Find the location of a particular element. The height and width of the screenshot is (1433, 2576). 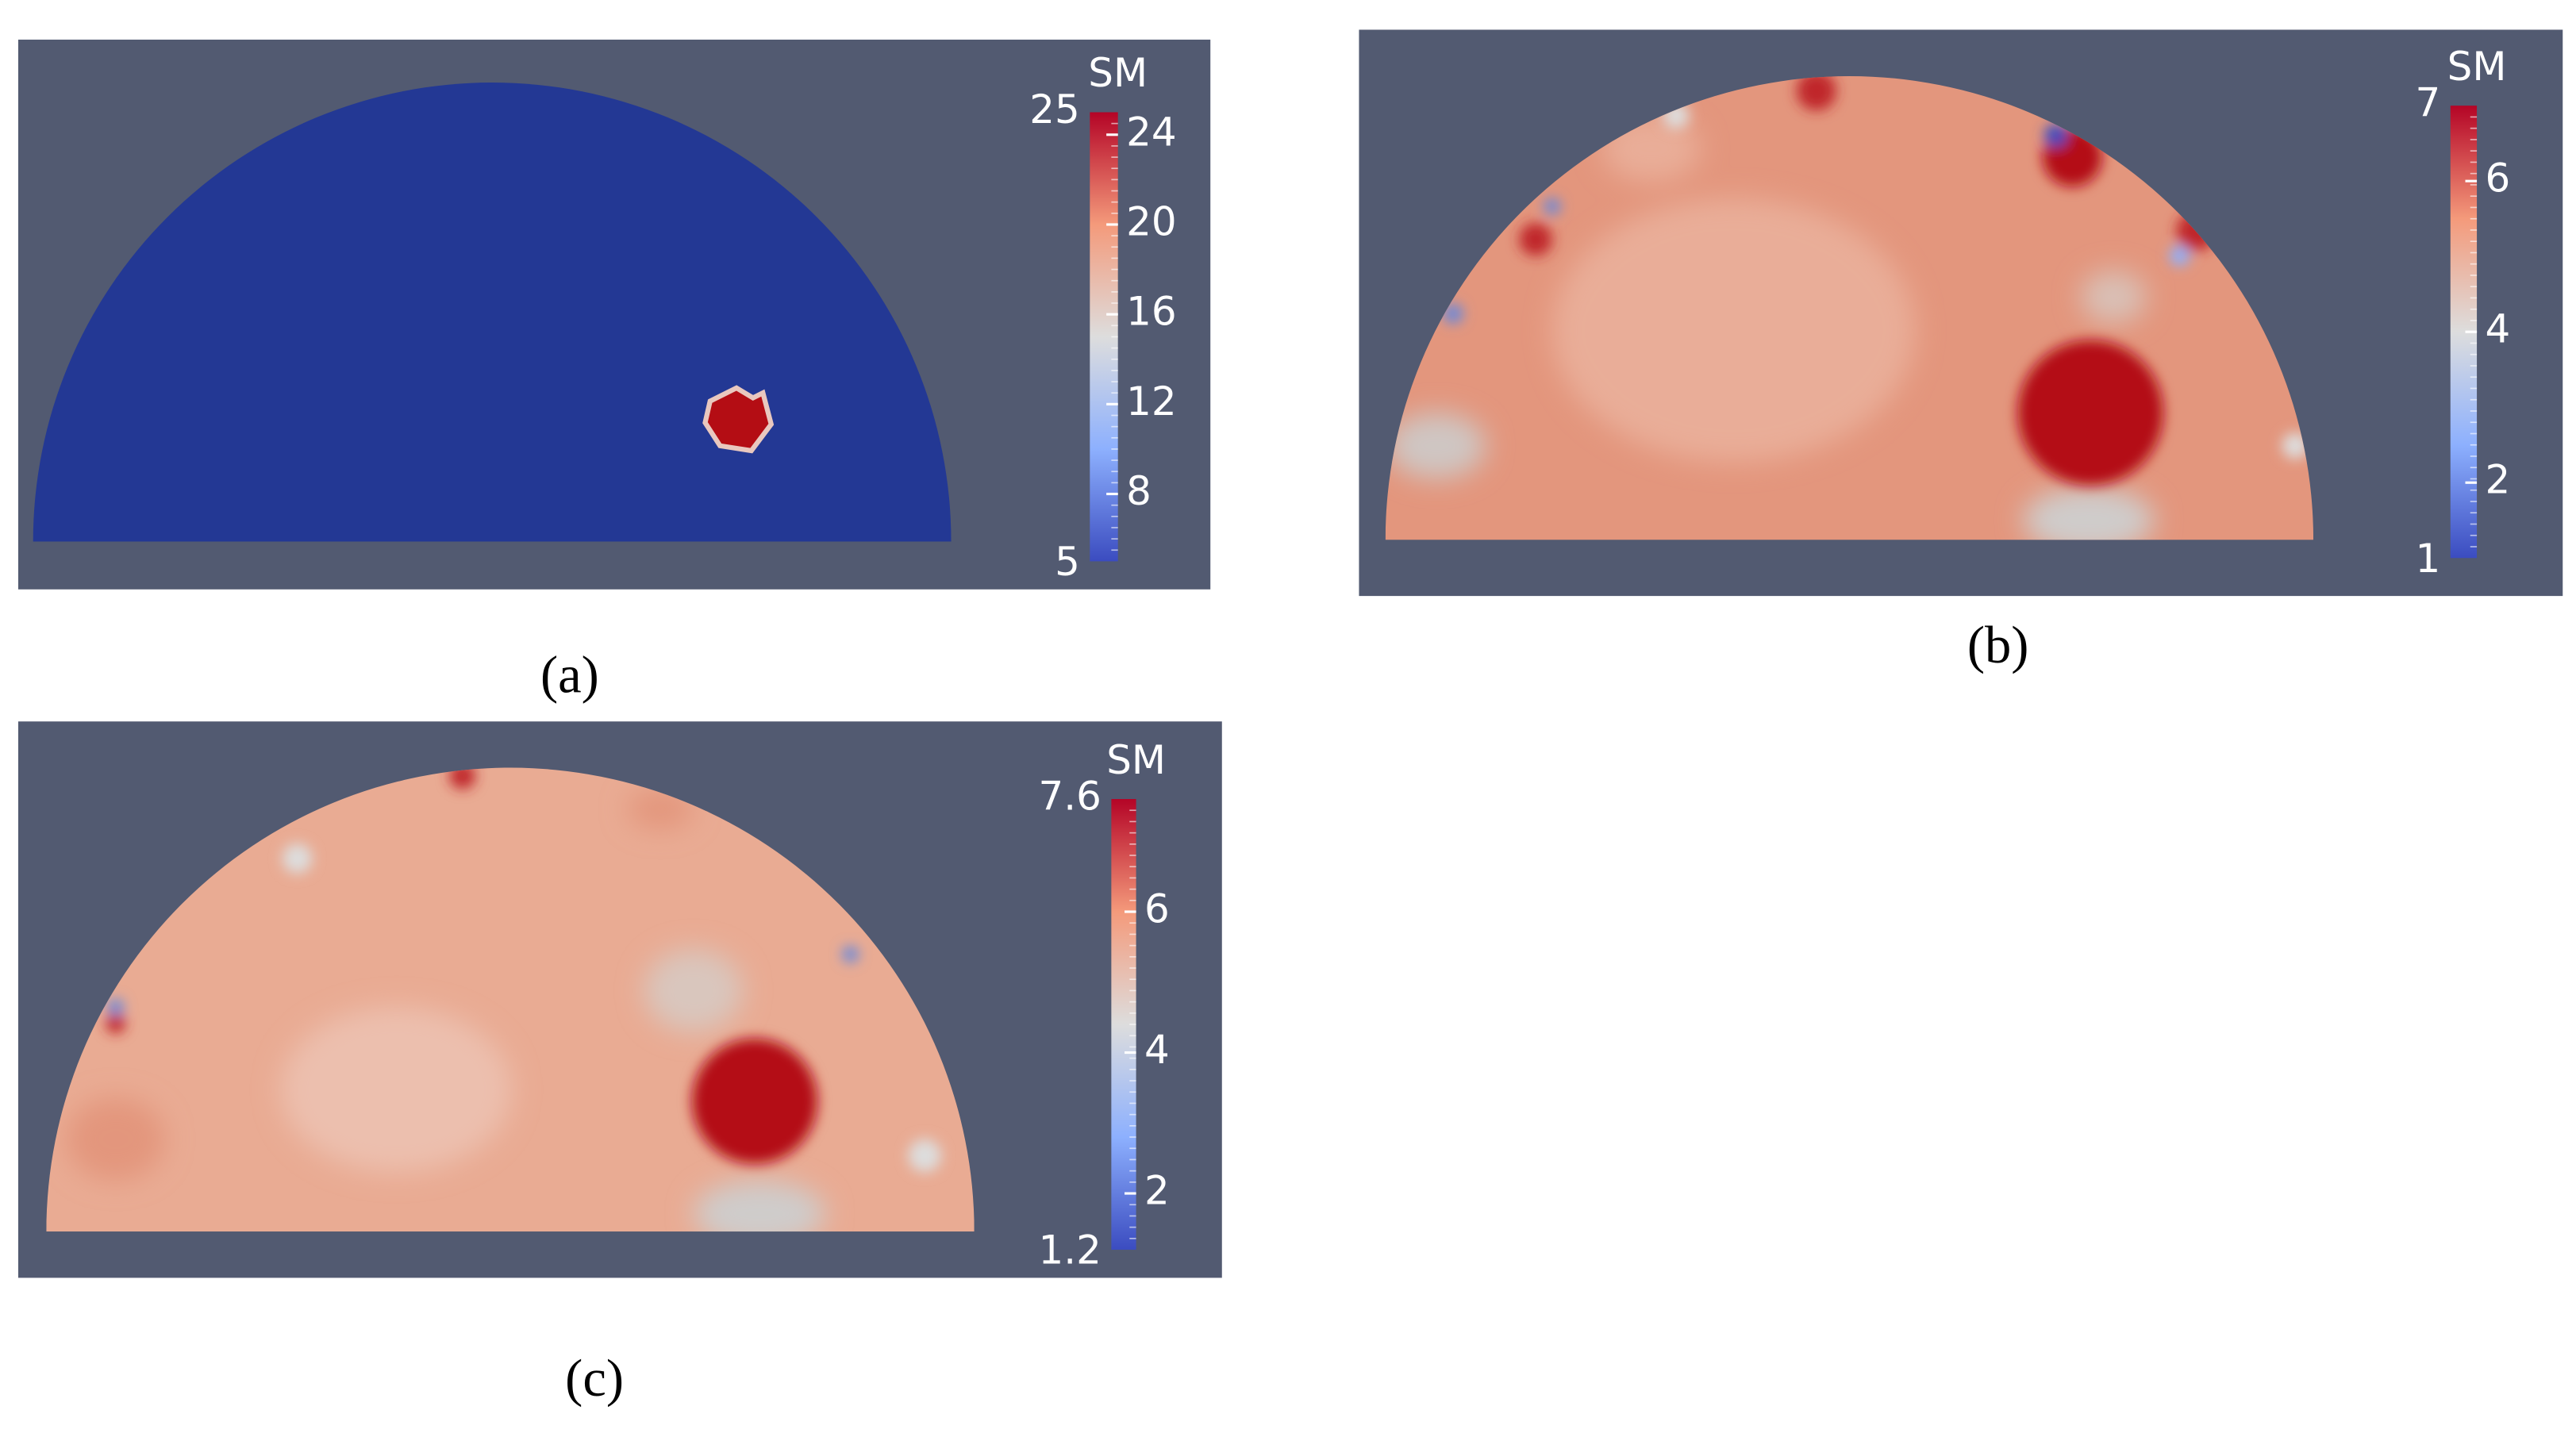

colorbar-min: 1.2 is located at coordinates (1069, 1250).